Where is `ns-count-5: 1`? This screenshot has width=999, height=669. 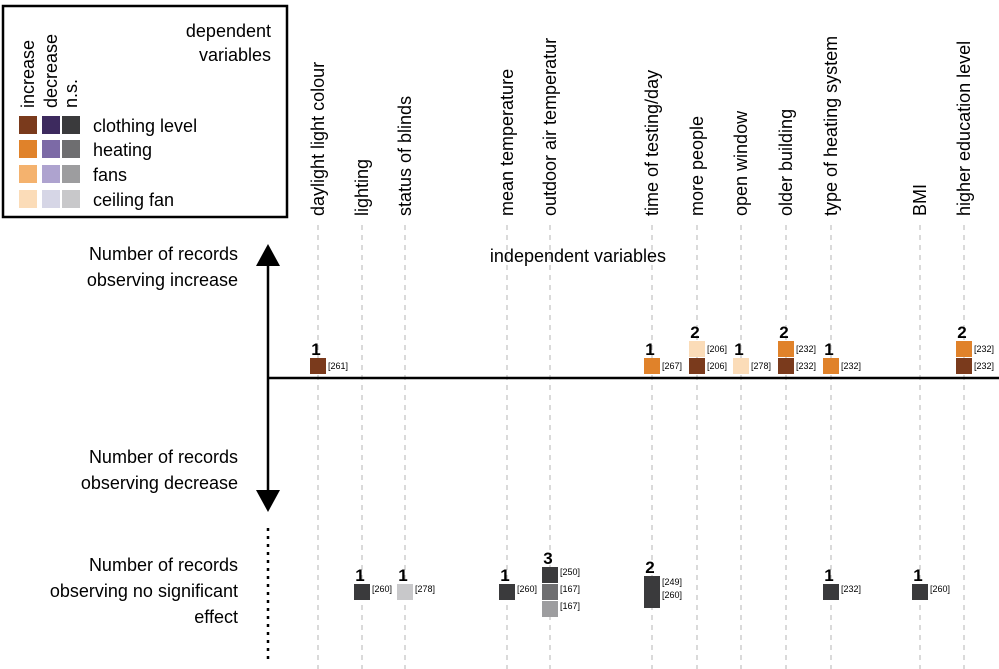 ns-count-5: 1 is located at coordinates (828, 575).